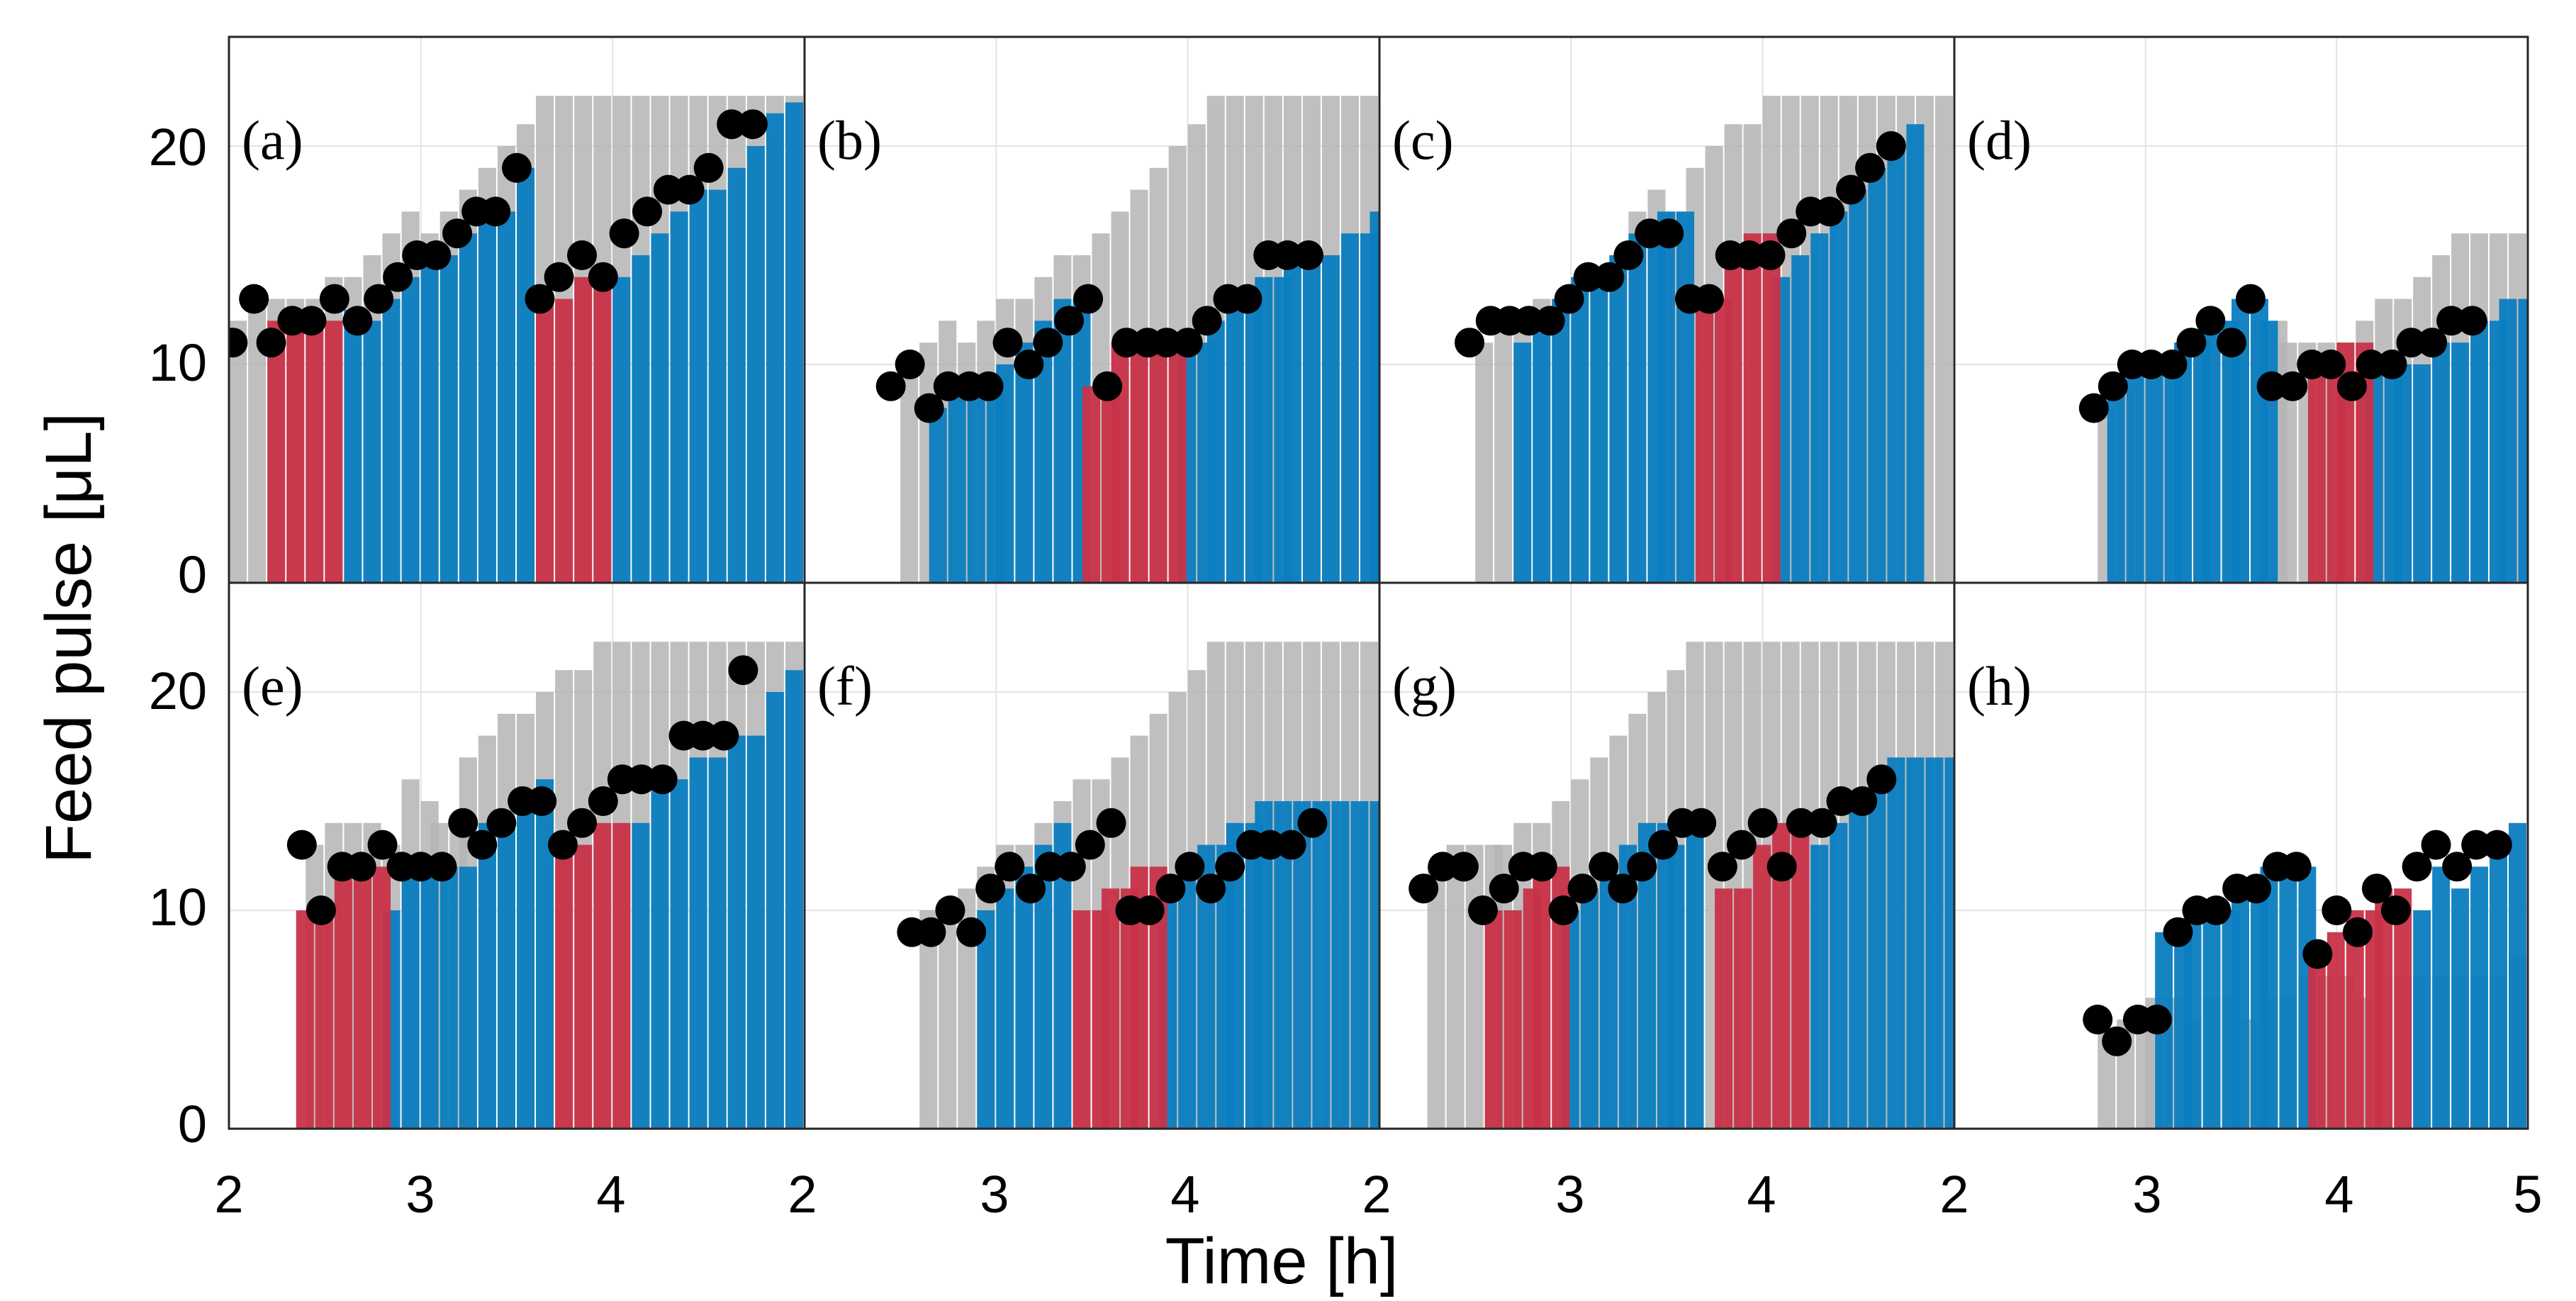  I want to click on panel-frame, so click(2241, 856).